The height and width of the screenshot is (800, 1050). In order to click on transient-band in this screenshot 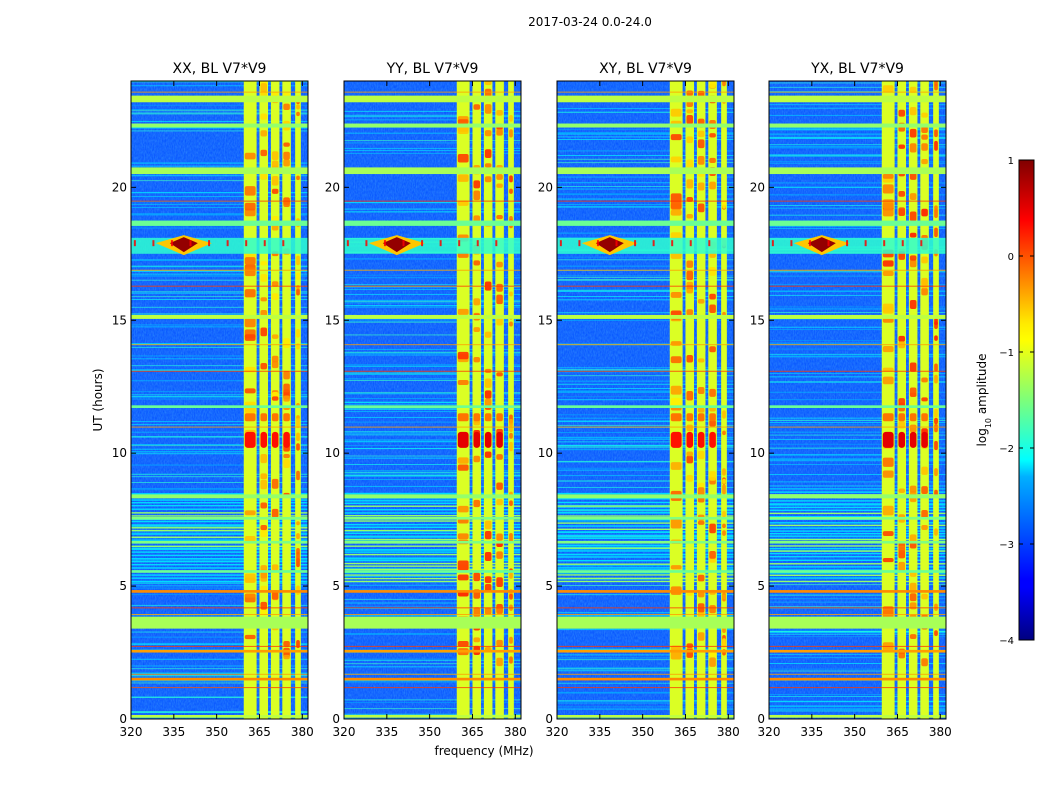, I will do `click(857, 245)`.